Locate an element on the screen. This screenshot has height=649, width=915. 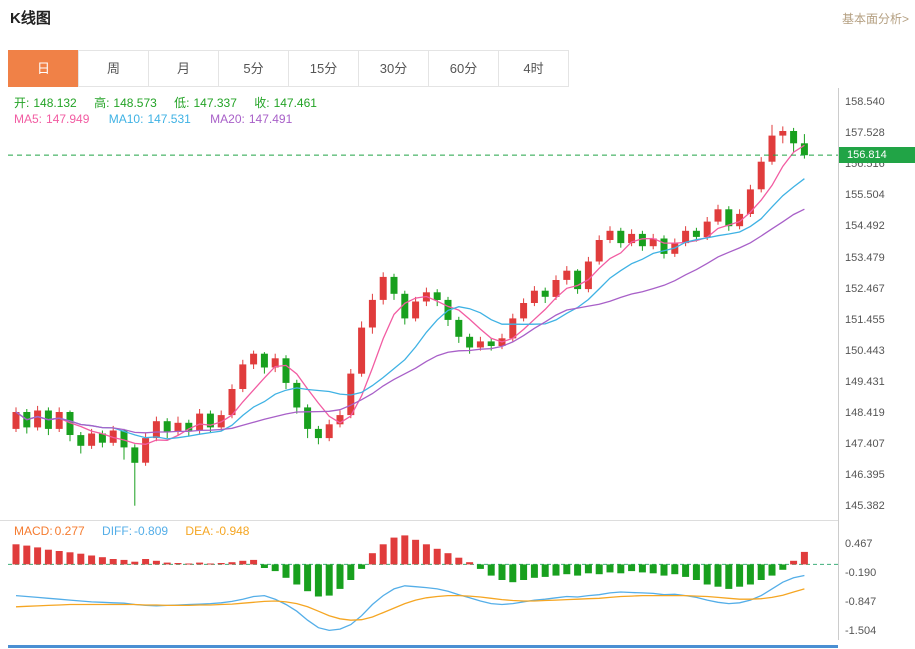
panel-divider is located at coordinates (419, 520).